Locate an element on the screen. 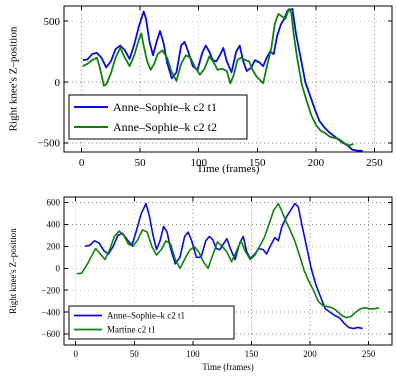 This screenshot has width=396, height=376. chart-top-x-axis-label: Time (frames) is located at coordinates (228, 169).